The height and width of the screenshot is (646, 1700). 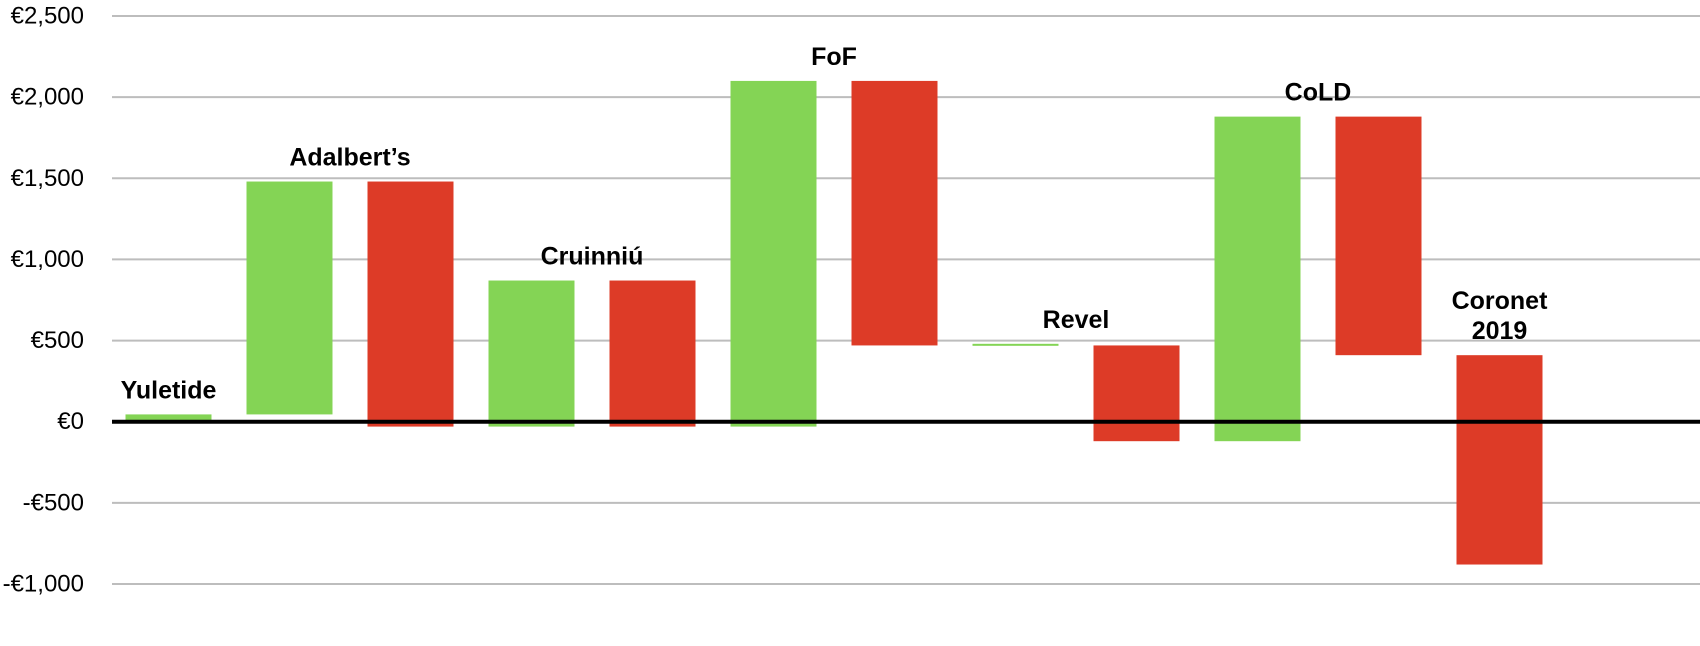 I want to click on y-tick-label: €2,500, so click(x=47, y=16).